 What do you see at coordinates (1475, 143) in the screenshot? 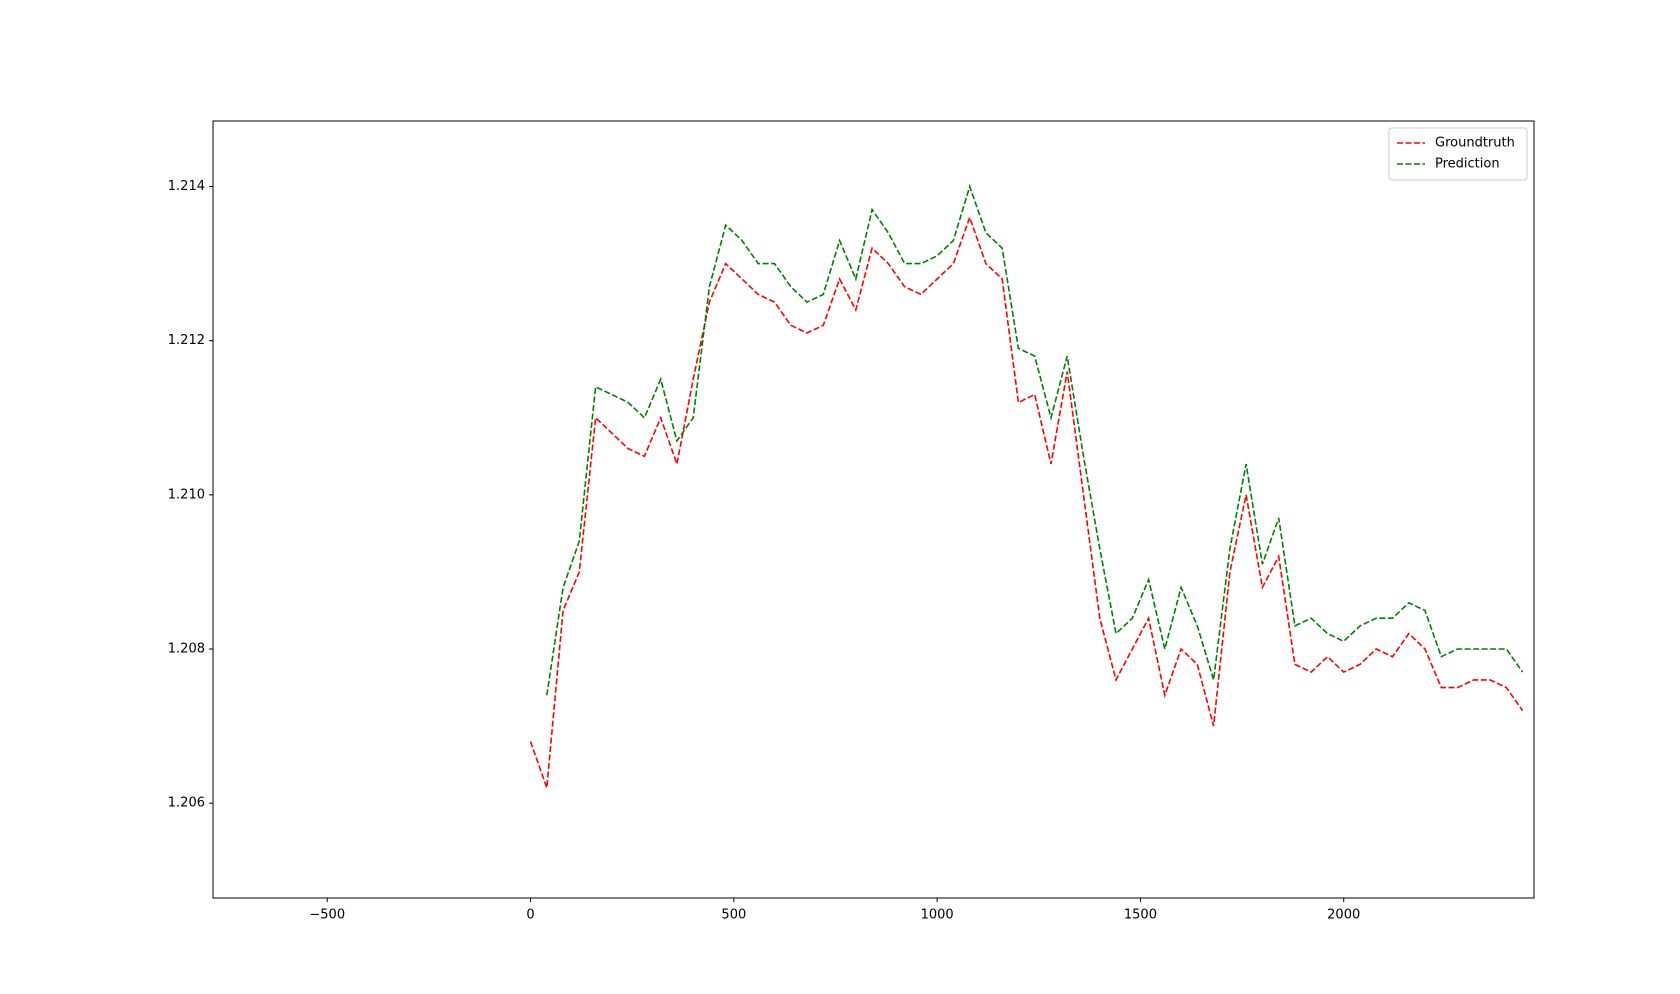
I see `legend-label: Groundtruth` at bounding box center [1475, 143].